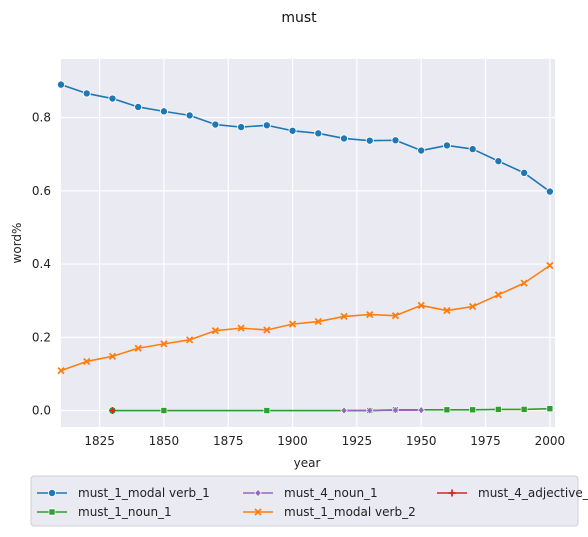 The width and height of the screenshot is (588, 537). I want to click on legend-item: must_4_adjective_1, so click(512, 493).